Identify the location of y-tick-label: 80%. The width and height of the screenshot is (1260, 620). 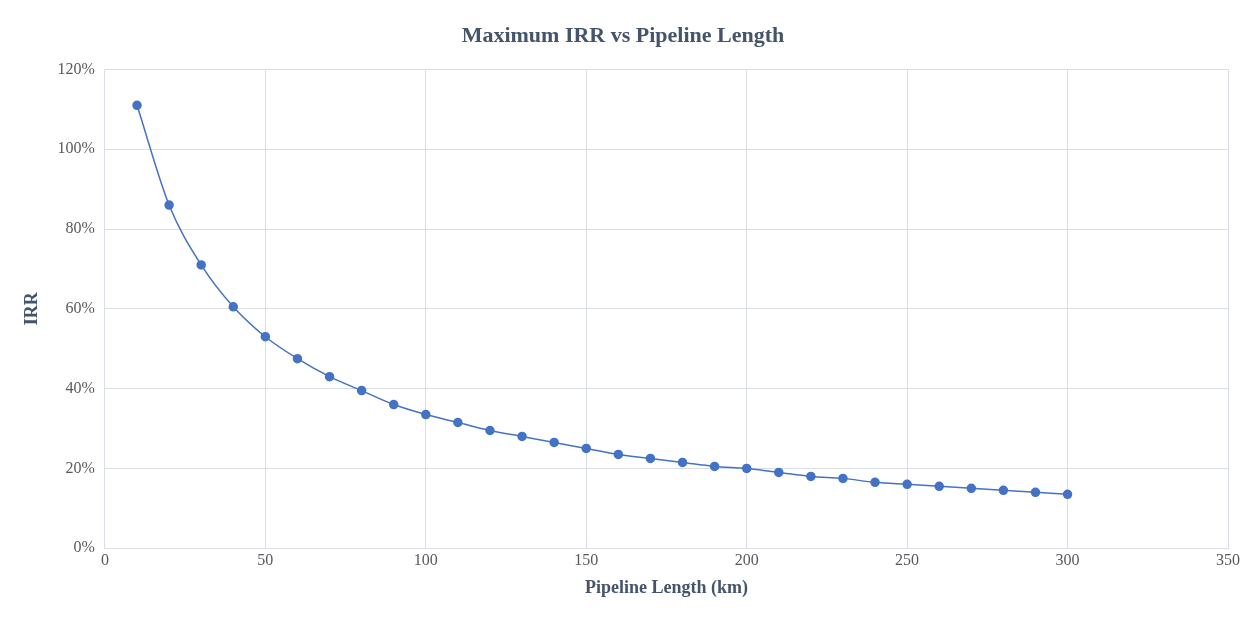
(80, 228).